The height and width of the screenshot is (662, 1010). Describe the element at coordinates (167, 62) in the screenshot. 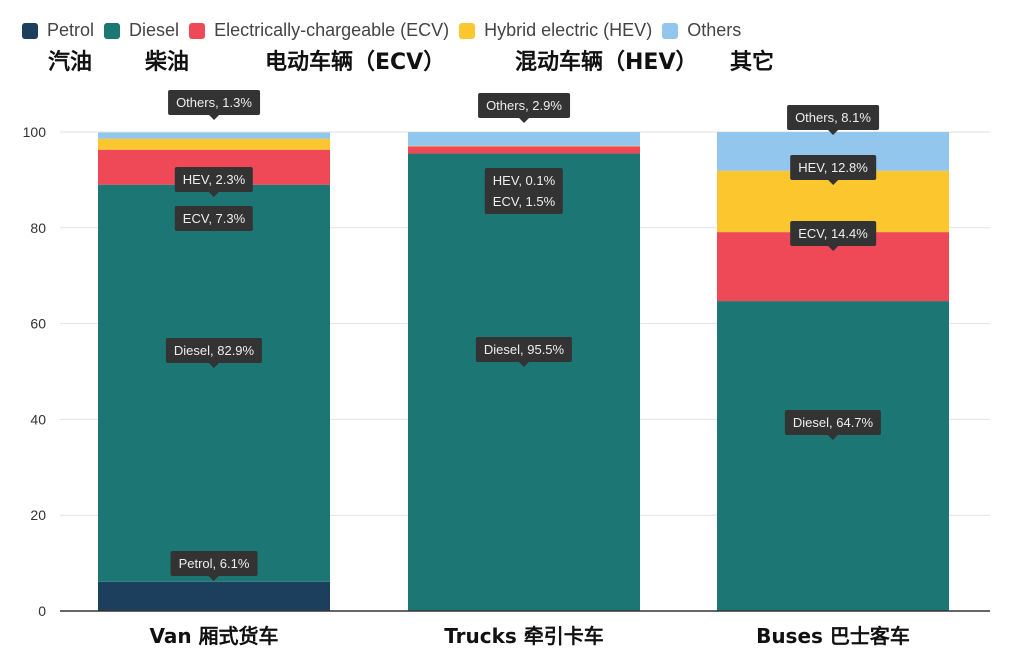

I see `legend-label-cn: 柴油` at that location.